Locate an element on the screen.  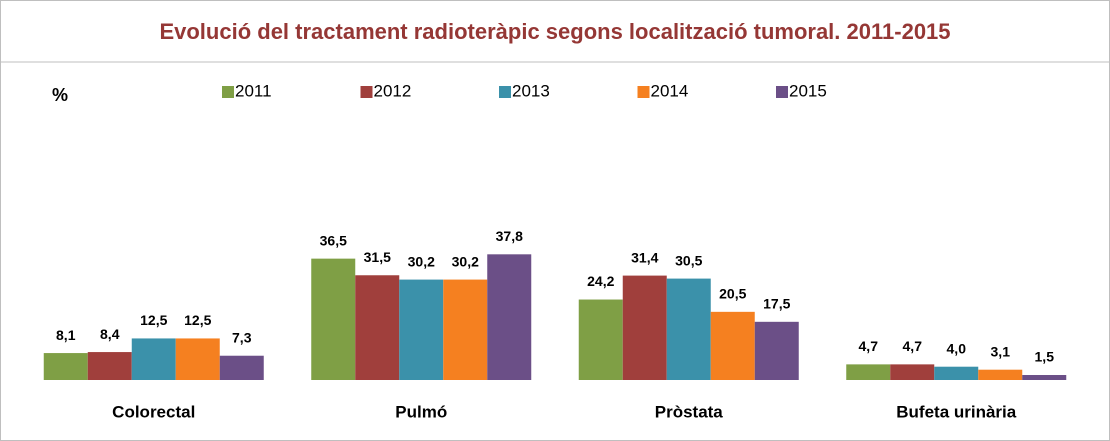
value-label: 37,8 is located at coordinates (509, 236).